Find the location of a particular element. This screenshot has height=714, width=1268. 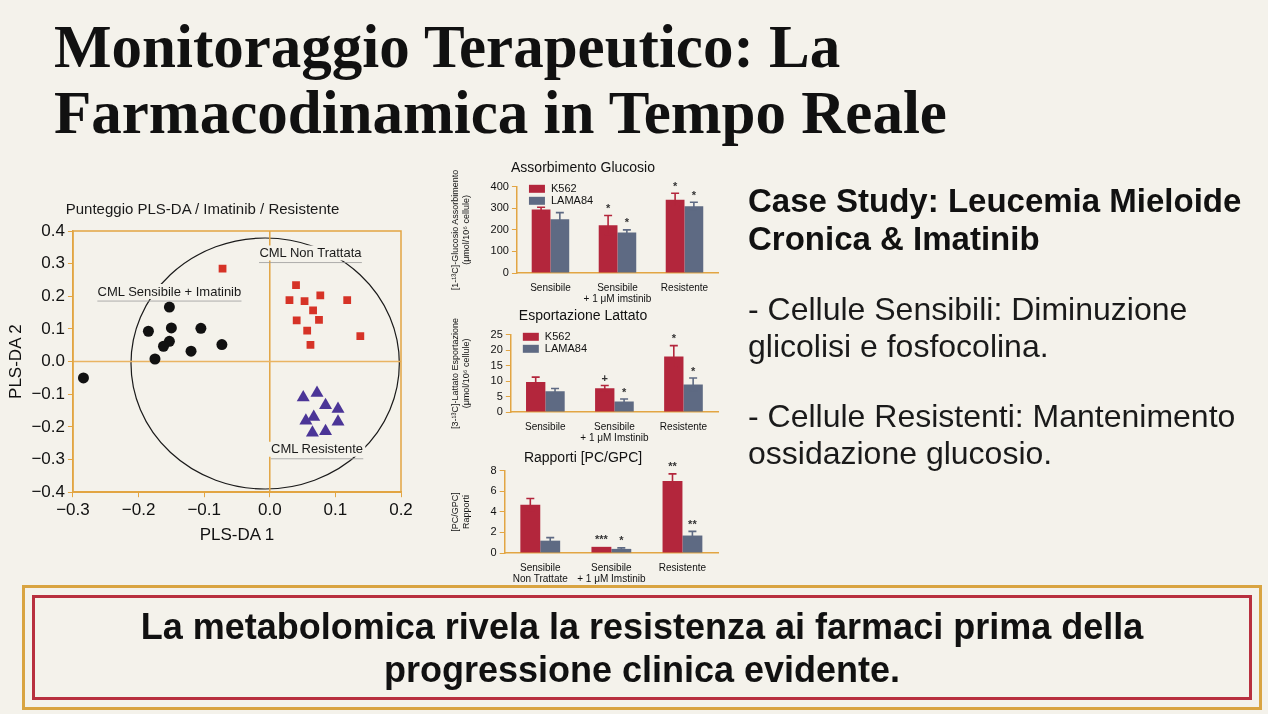

x-tick-label: 0.2 is located at coordinates (401, 510).